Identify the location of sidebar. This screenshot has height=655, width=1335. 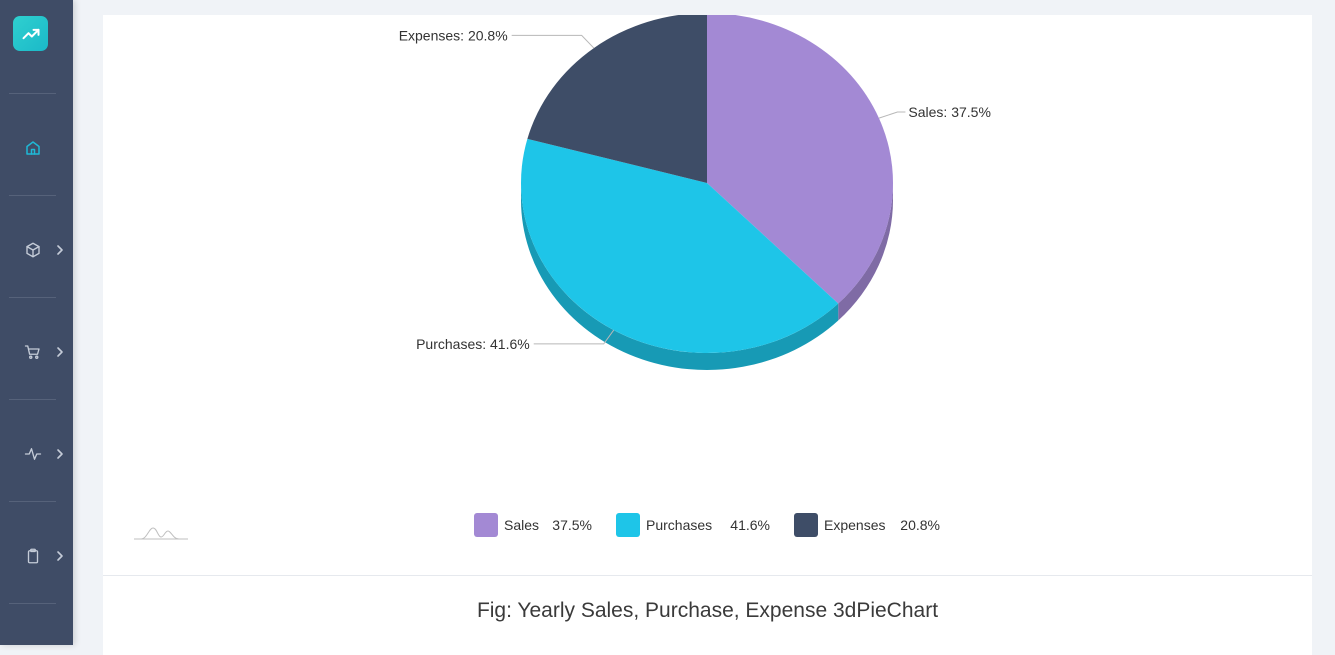
(36, 322).